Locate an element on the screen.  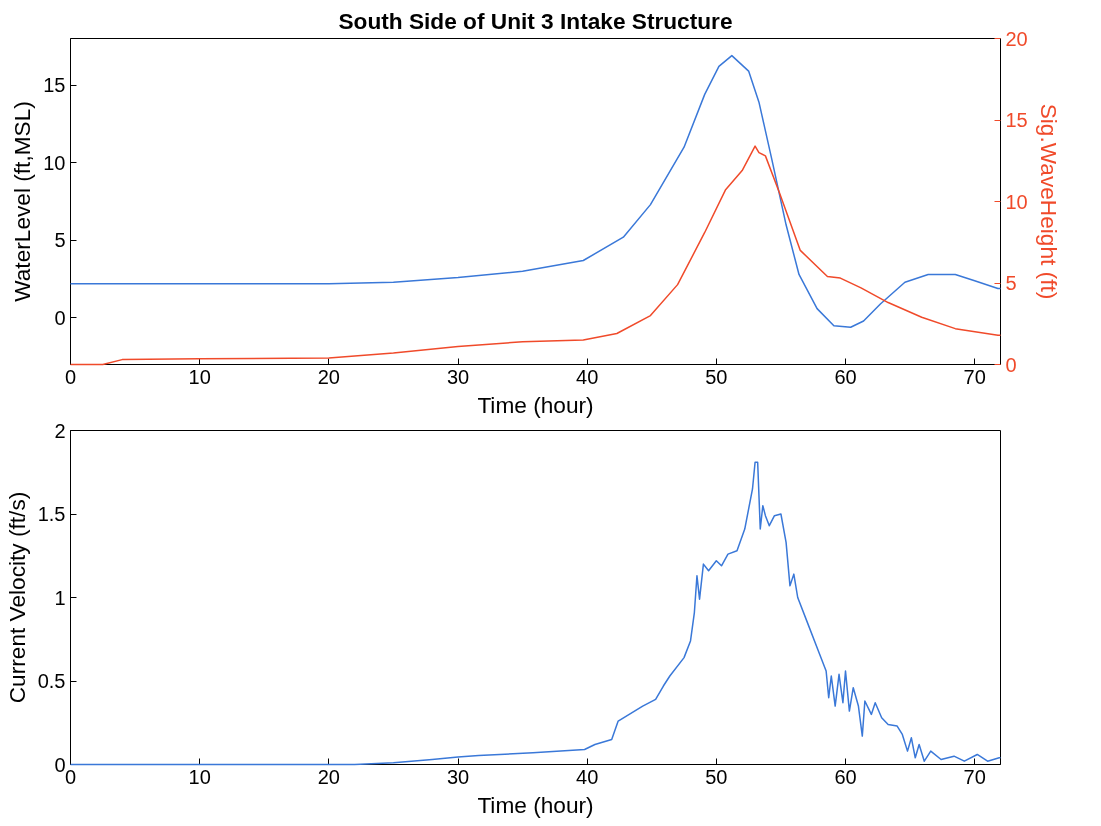
y-tick-label: 0 is located at coordinates (60, 317).